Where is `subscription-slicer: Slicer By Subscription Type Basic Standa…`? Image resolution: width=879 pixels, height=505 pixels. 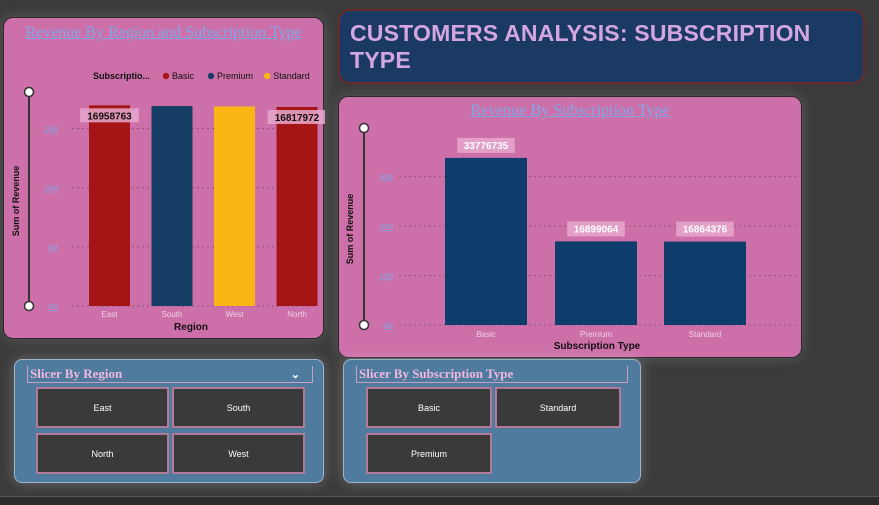
subscription-slicer: Slicer By Subscription Type Basic Standa… is located at coordinates (492, 421).